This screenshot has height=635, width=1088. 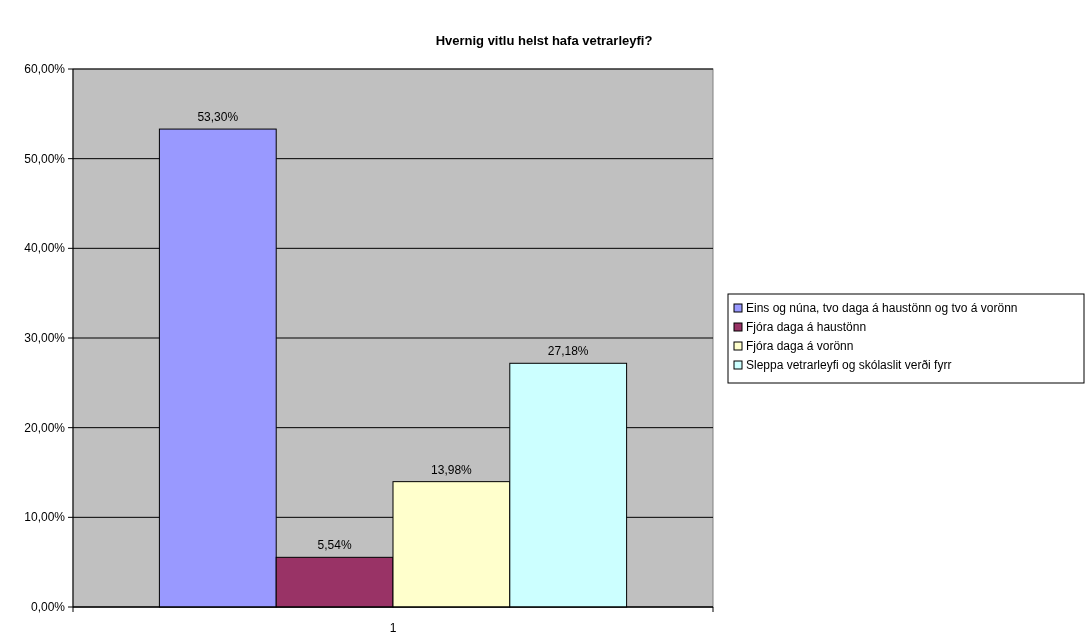 I want to click on data-label: 27,18%, so click(x=568, y=351).